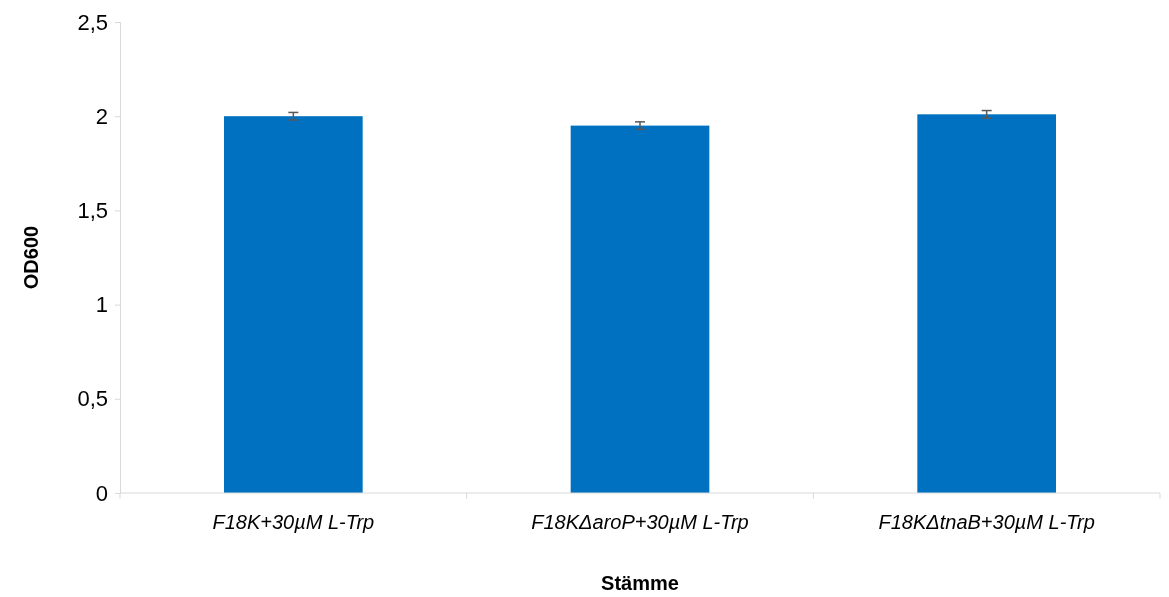  What do you see at coordinates (92, 22) in the screenshot?
I see `y-tick-label: 2,5` at bounding box center [92, 22].